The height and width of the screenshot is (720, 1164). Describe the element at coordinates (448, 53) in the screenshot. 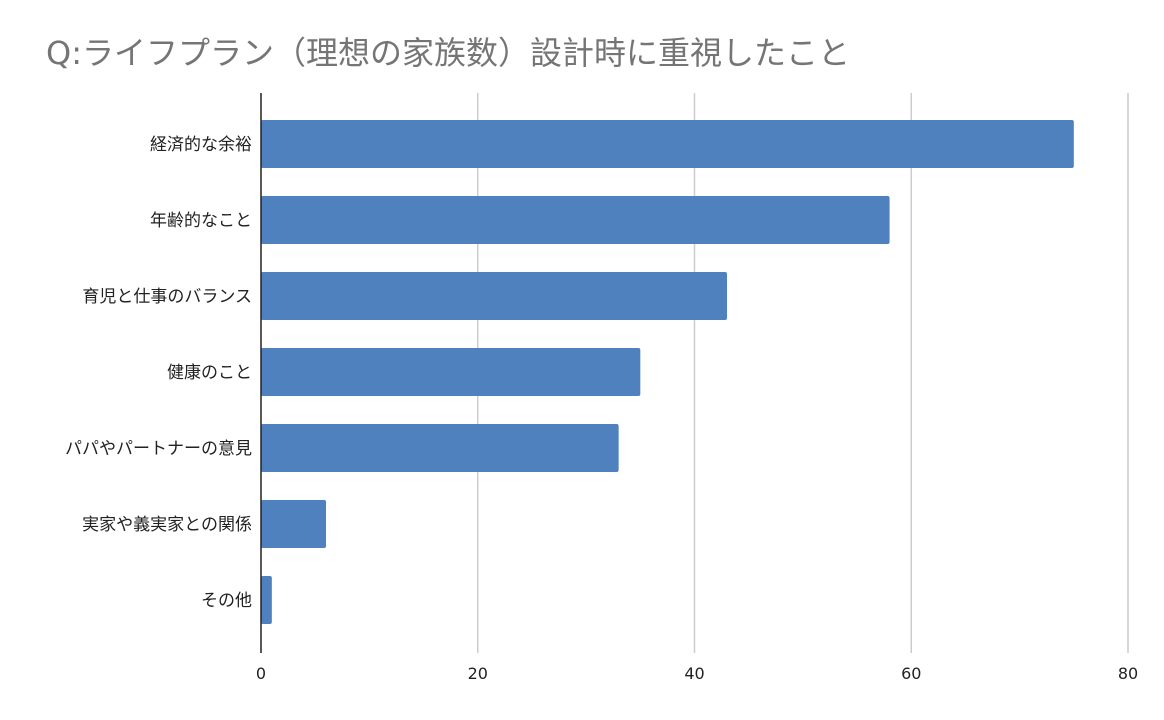

I see `chart-title: Q:ライフプラン（理想の家族数）設計時に重視したこと` at that location.